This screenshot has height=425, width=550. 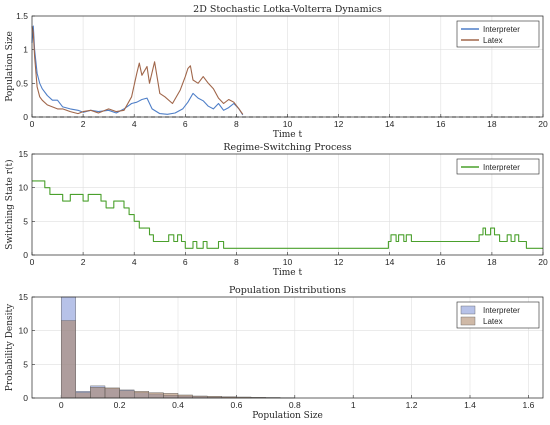 I want to click on chart-title: 2D Stochastic Lotka-Volterra Dynamics, so click(x=287, y=9).